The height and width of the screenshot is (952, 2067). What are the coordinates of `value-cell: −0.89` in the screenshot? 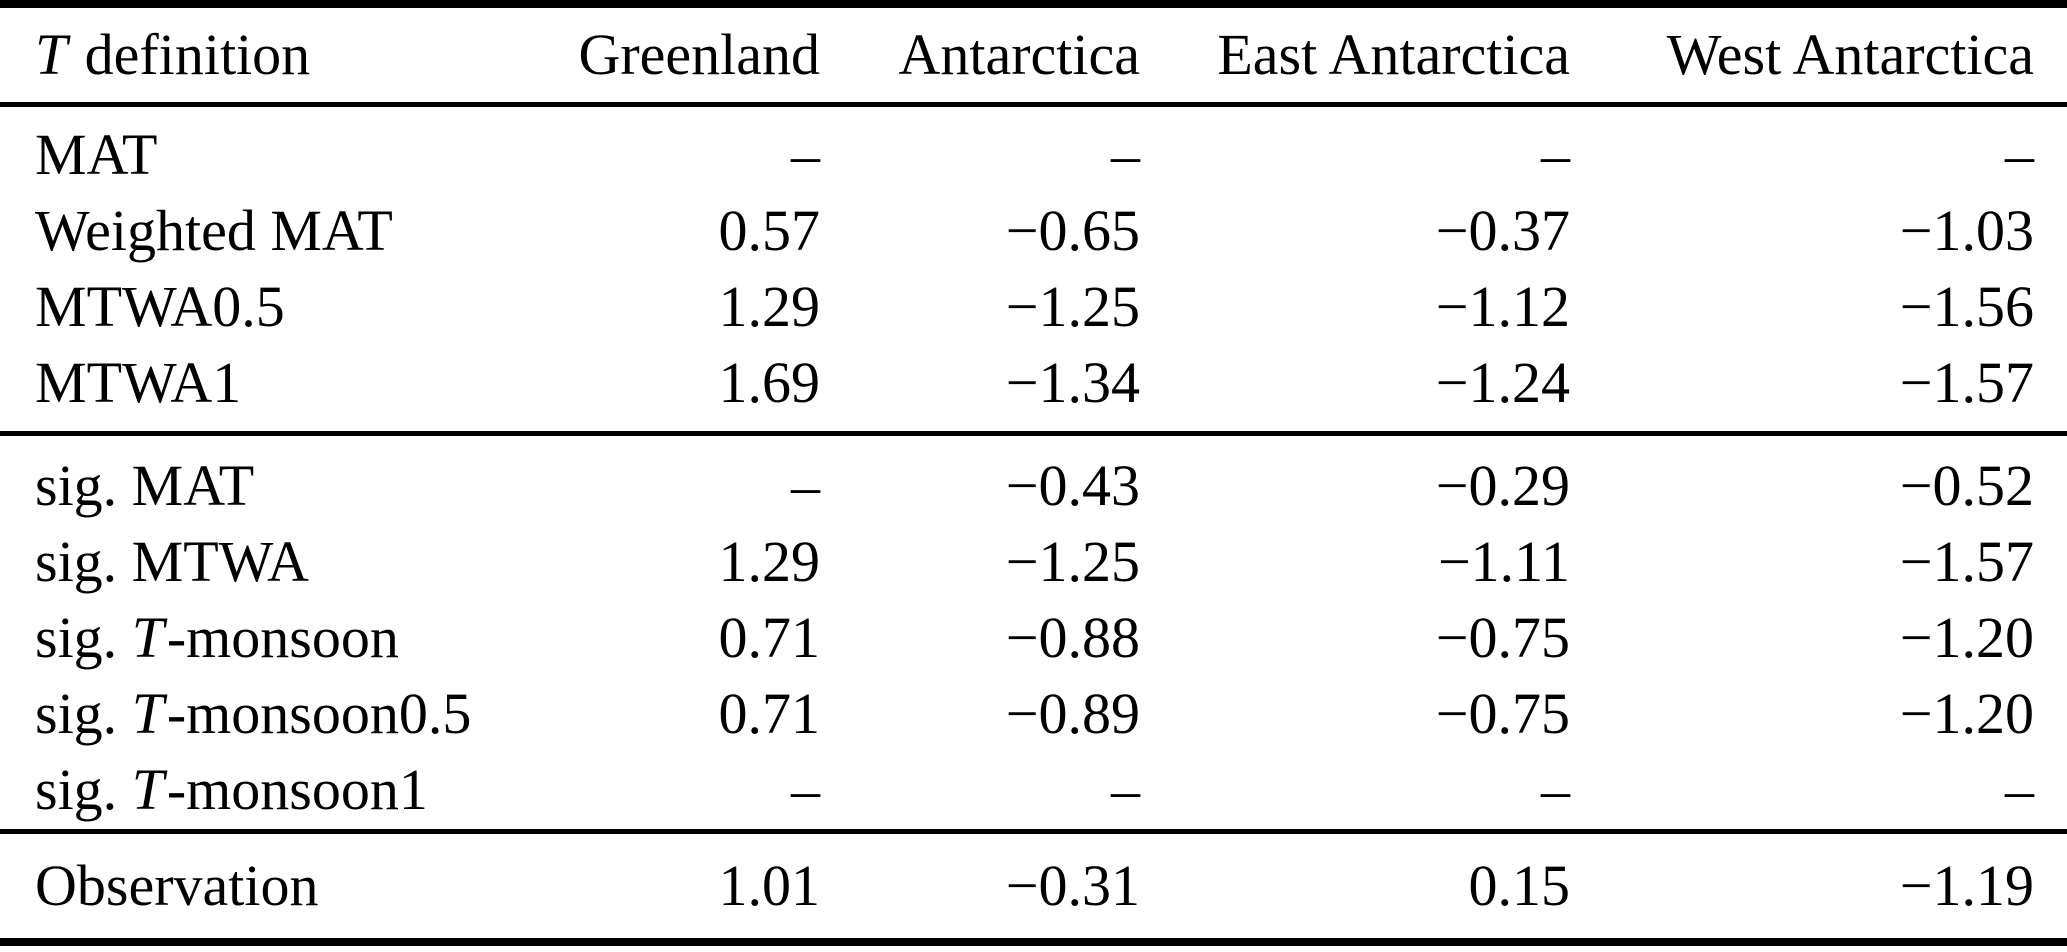 It's located at (1072, 713).